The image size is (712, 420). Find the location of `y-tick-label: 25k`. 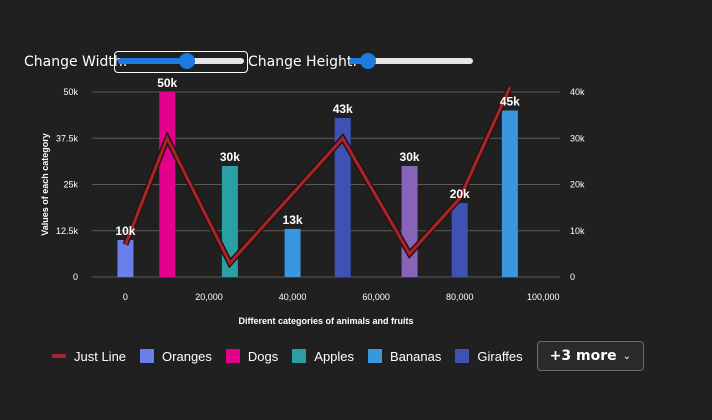

y-tick-label: 25k is located at coordinates (70, 185).